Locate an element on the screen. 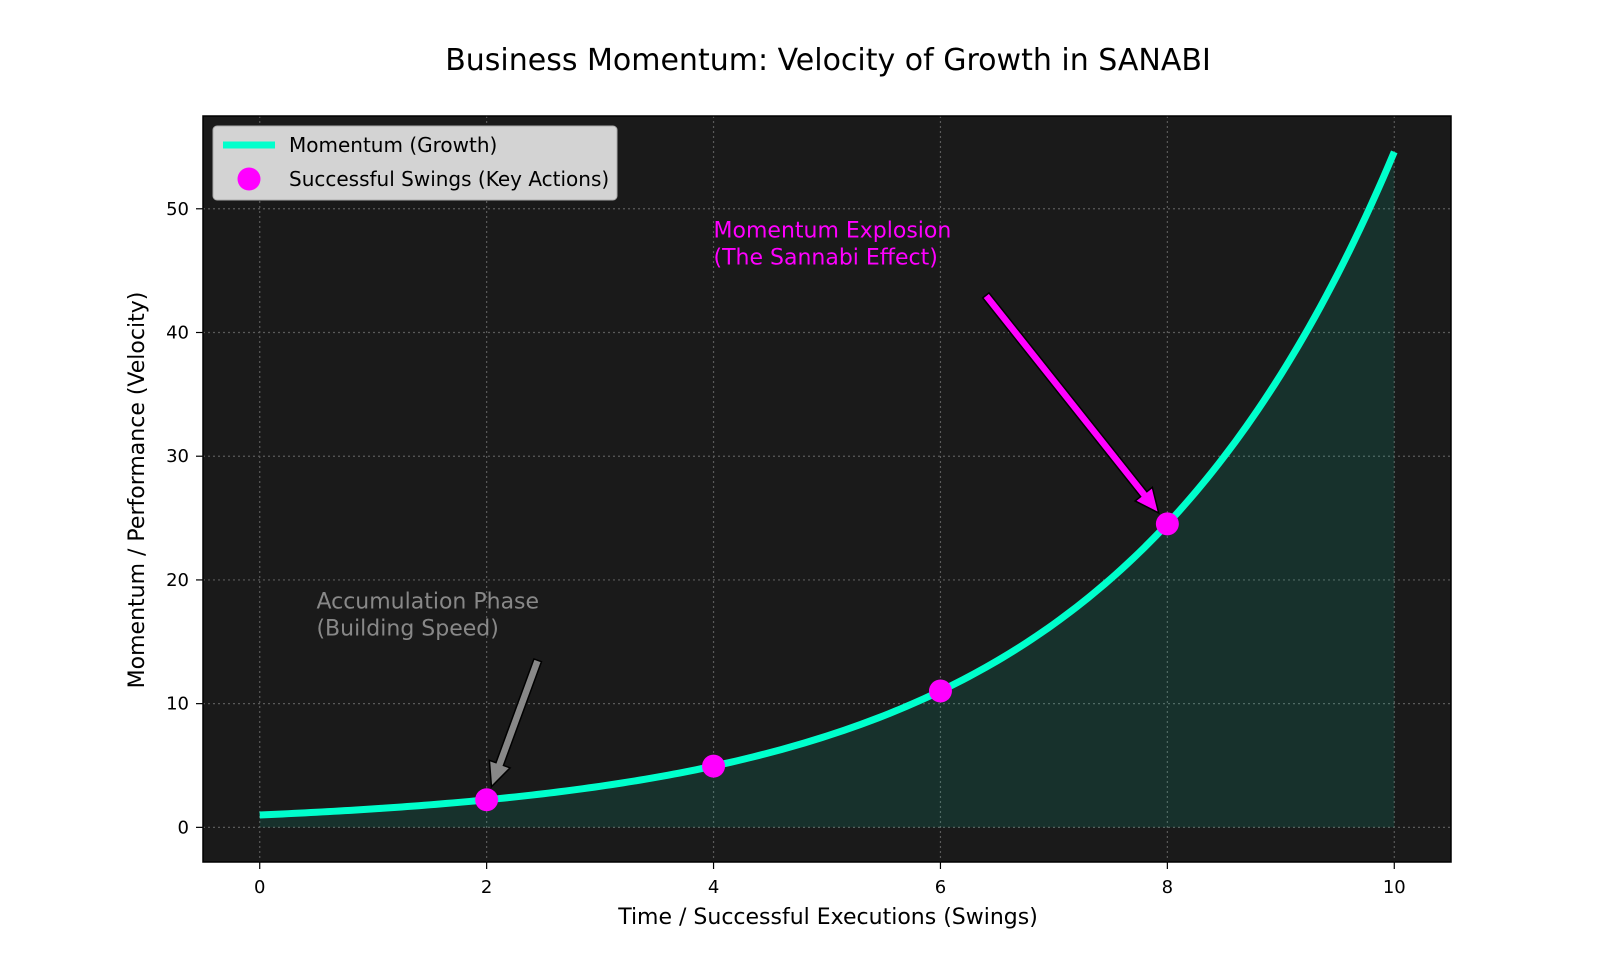  y-tick-label: 50 is located at coordinates (177, 209).